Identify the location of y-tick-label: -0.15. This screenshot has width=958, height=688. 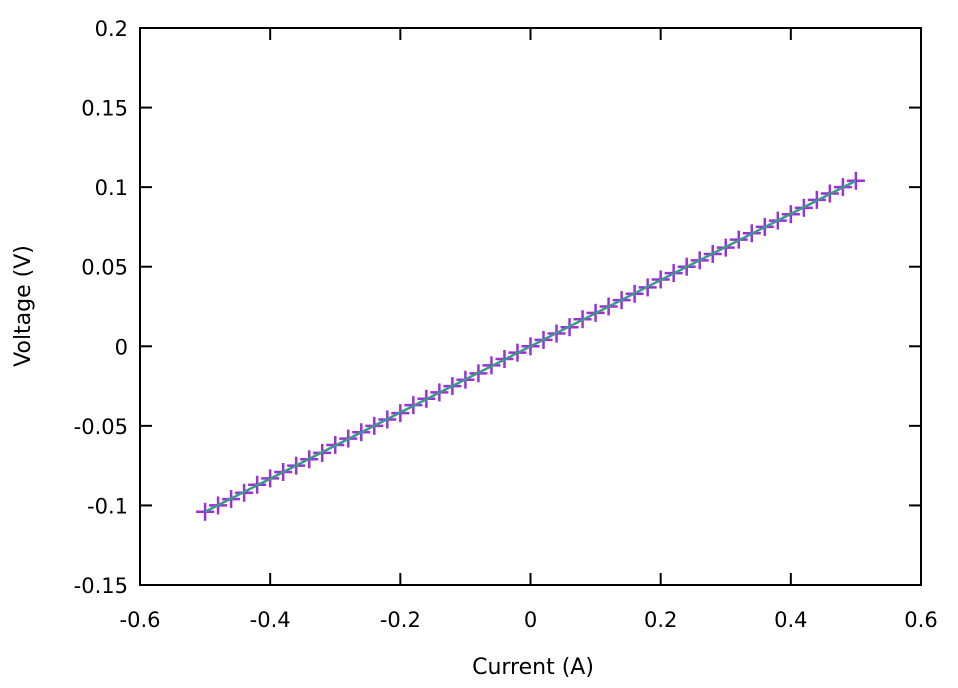
(101, 586).